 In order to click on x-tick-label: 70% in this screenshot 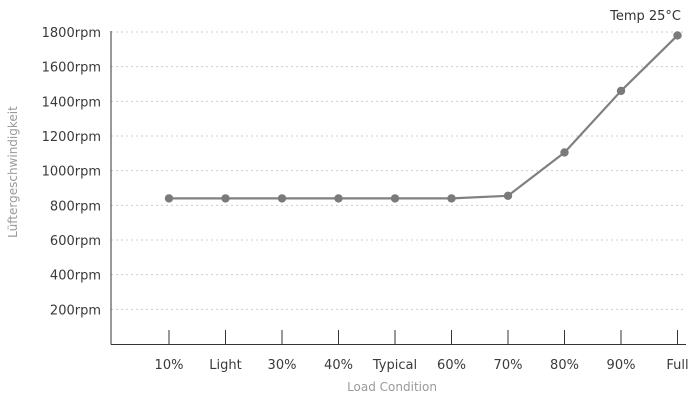, I will do `click(508, 365)`.